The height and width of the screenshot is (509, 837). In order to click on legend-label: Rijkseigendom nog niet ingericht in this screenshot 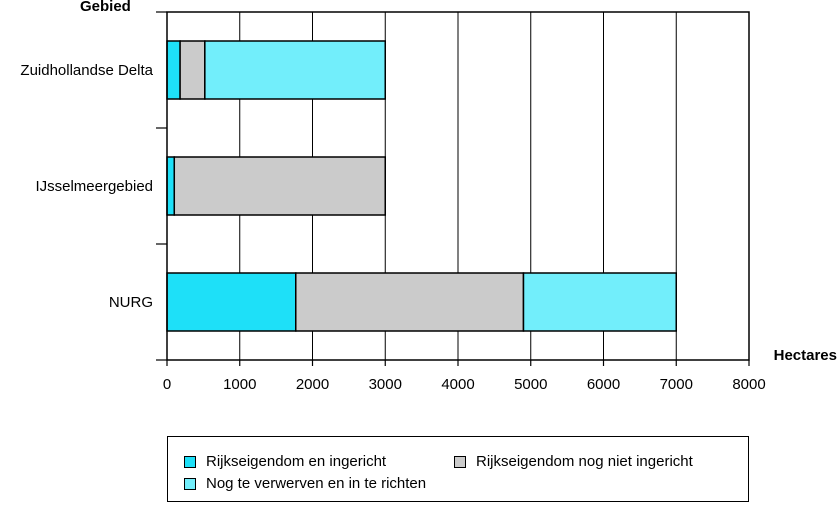, I will do `click(584, 461)`.